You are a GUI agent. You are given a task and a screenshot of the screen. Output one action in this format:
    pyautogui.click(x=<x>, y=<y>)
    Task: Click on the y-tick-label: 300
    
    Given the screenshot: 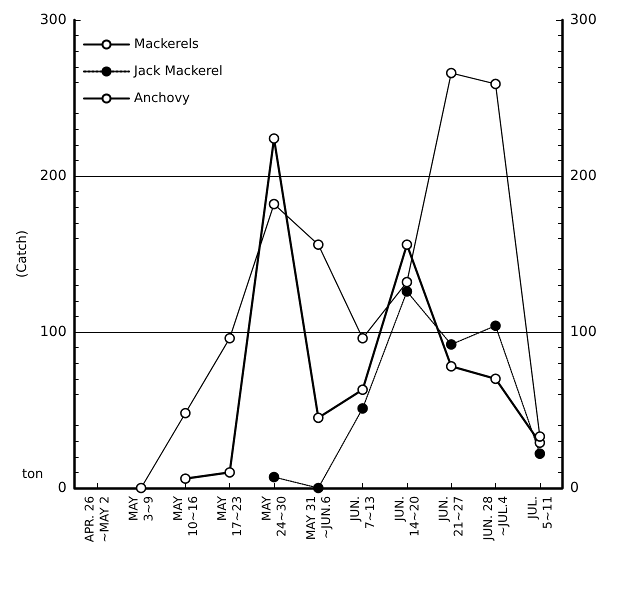 What is the action you would take?
    pyautogui.click(x=53, y=20)
    